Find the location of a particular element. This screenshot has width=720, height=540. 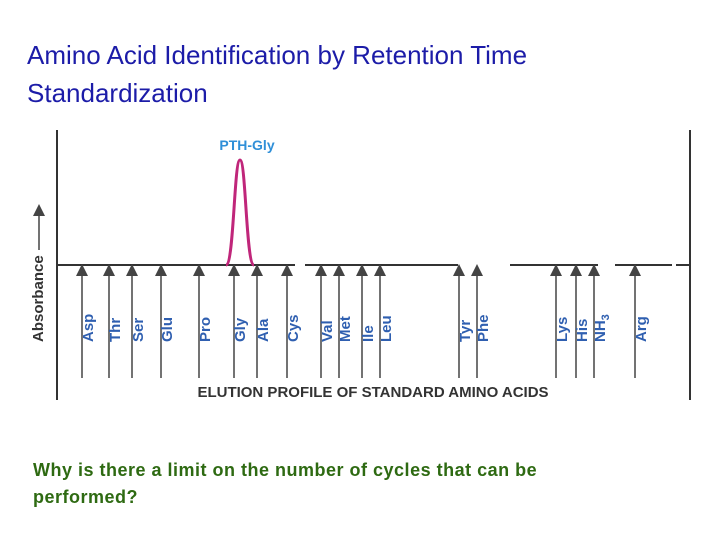

title-line: Standardization is located at coordinates (117, 93).